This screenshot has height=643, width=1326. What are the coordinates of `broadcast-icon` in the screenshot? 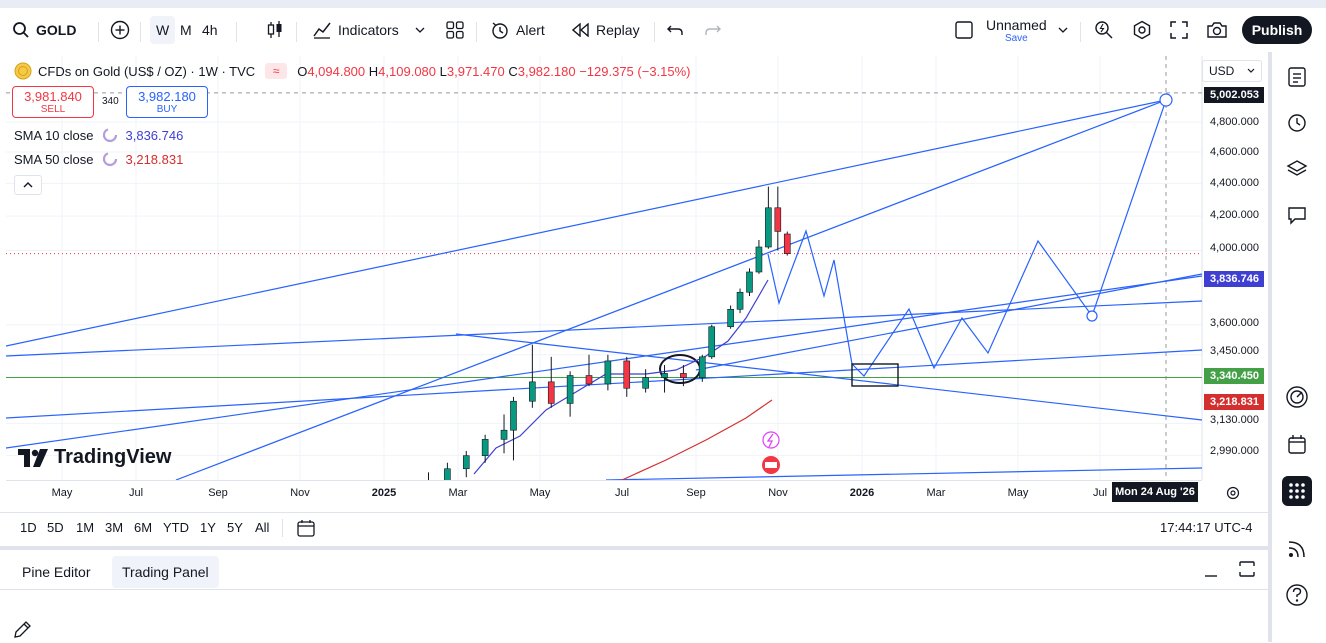 It's located at (1296, 549).